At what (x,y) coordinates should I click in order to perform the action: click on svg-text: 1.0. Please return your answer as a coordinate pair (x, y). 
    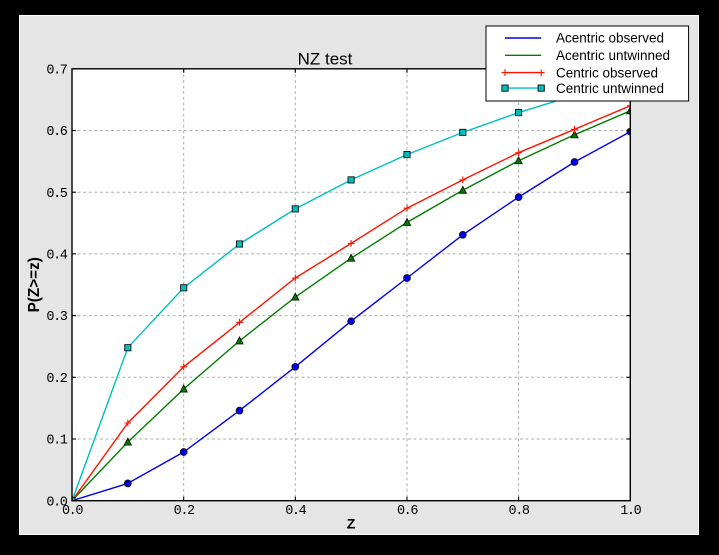
    Looking at the image, I should click on (630, 511).